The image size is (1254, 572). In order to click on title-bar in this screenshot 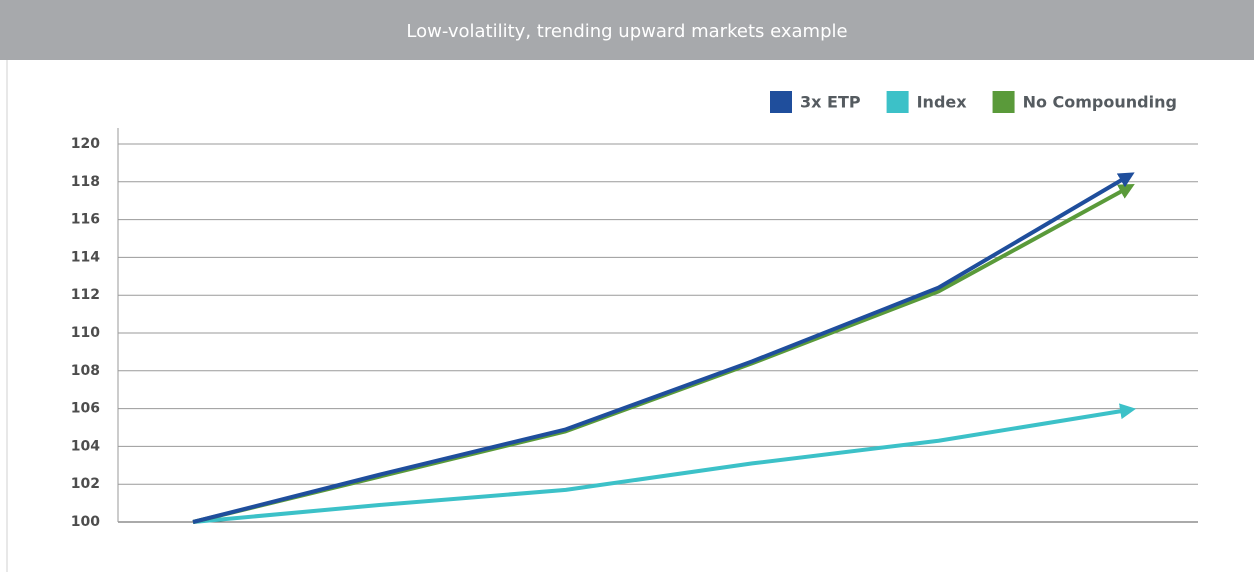, I will do `click(627, 30)`.